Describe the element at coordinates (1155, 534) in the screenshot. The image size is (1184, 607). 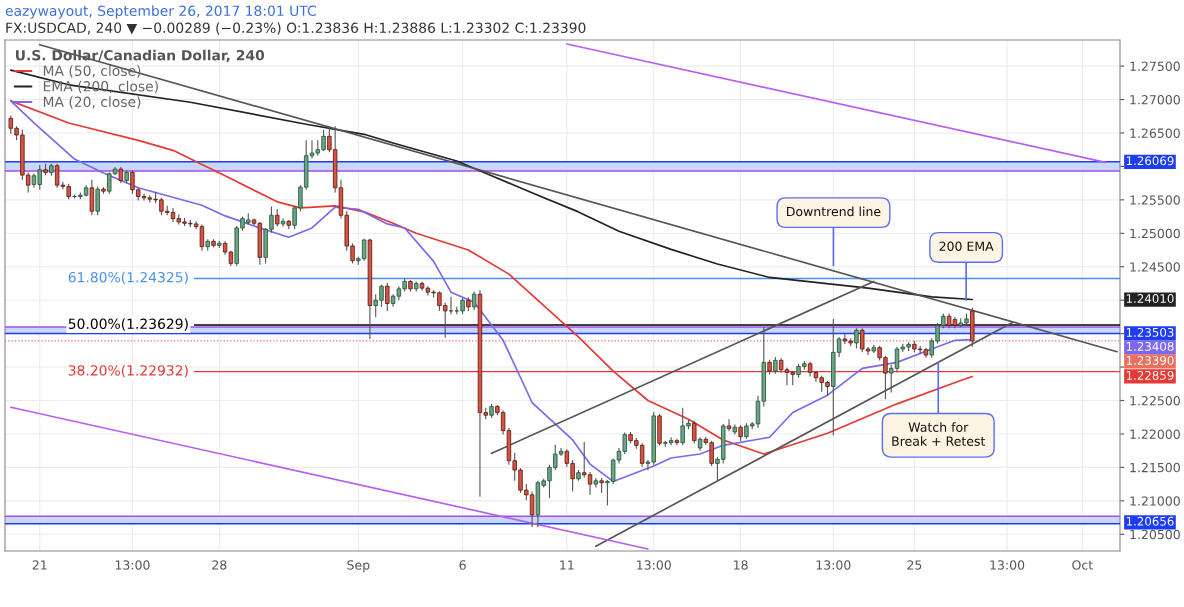
I see `y-tick-label: 1.20500` at that location.